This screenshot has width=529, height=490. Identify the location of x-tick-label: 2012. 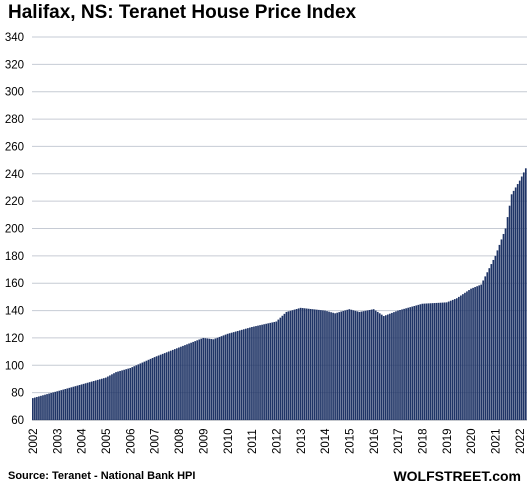
(277, 441).